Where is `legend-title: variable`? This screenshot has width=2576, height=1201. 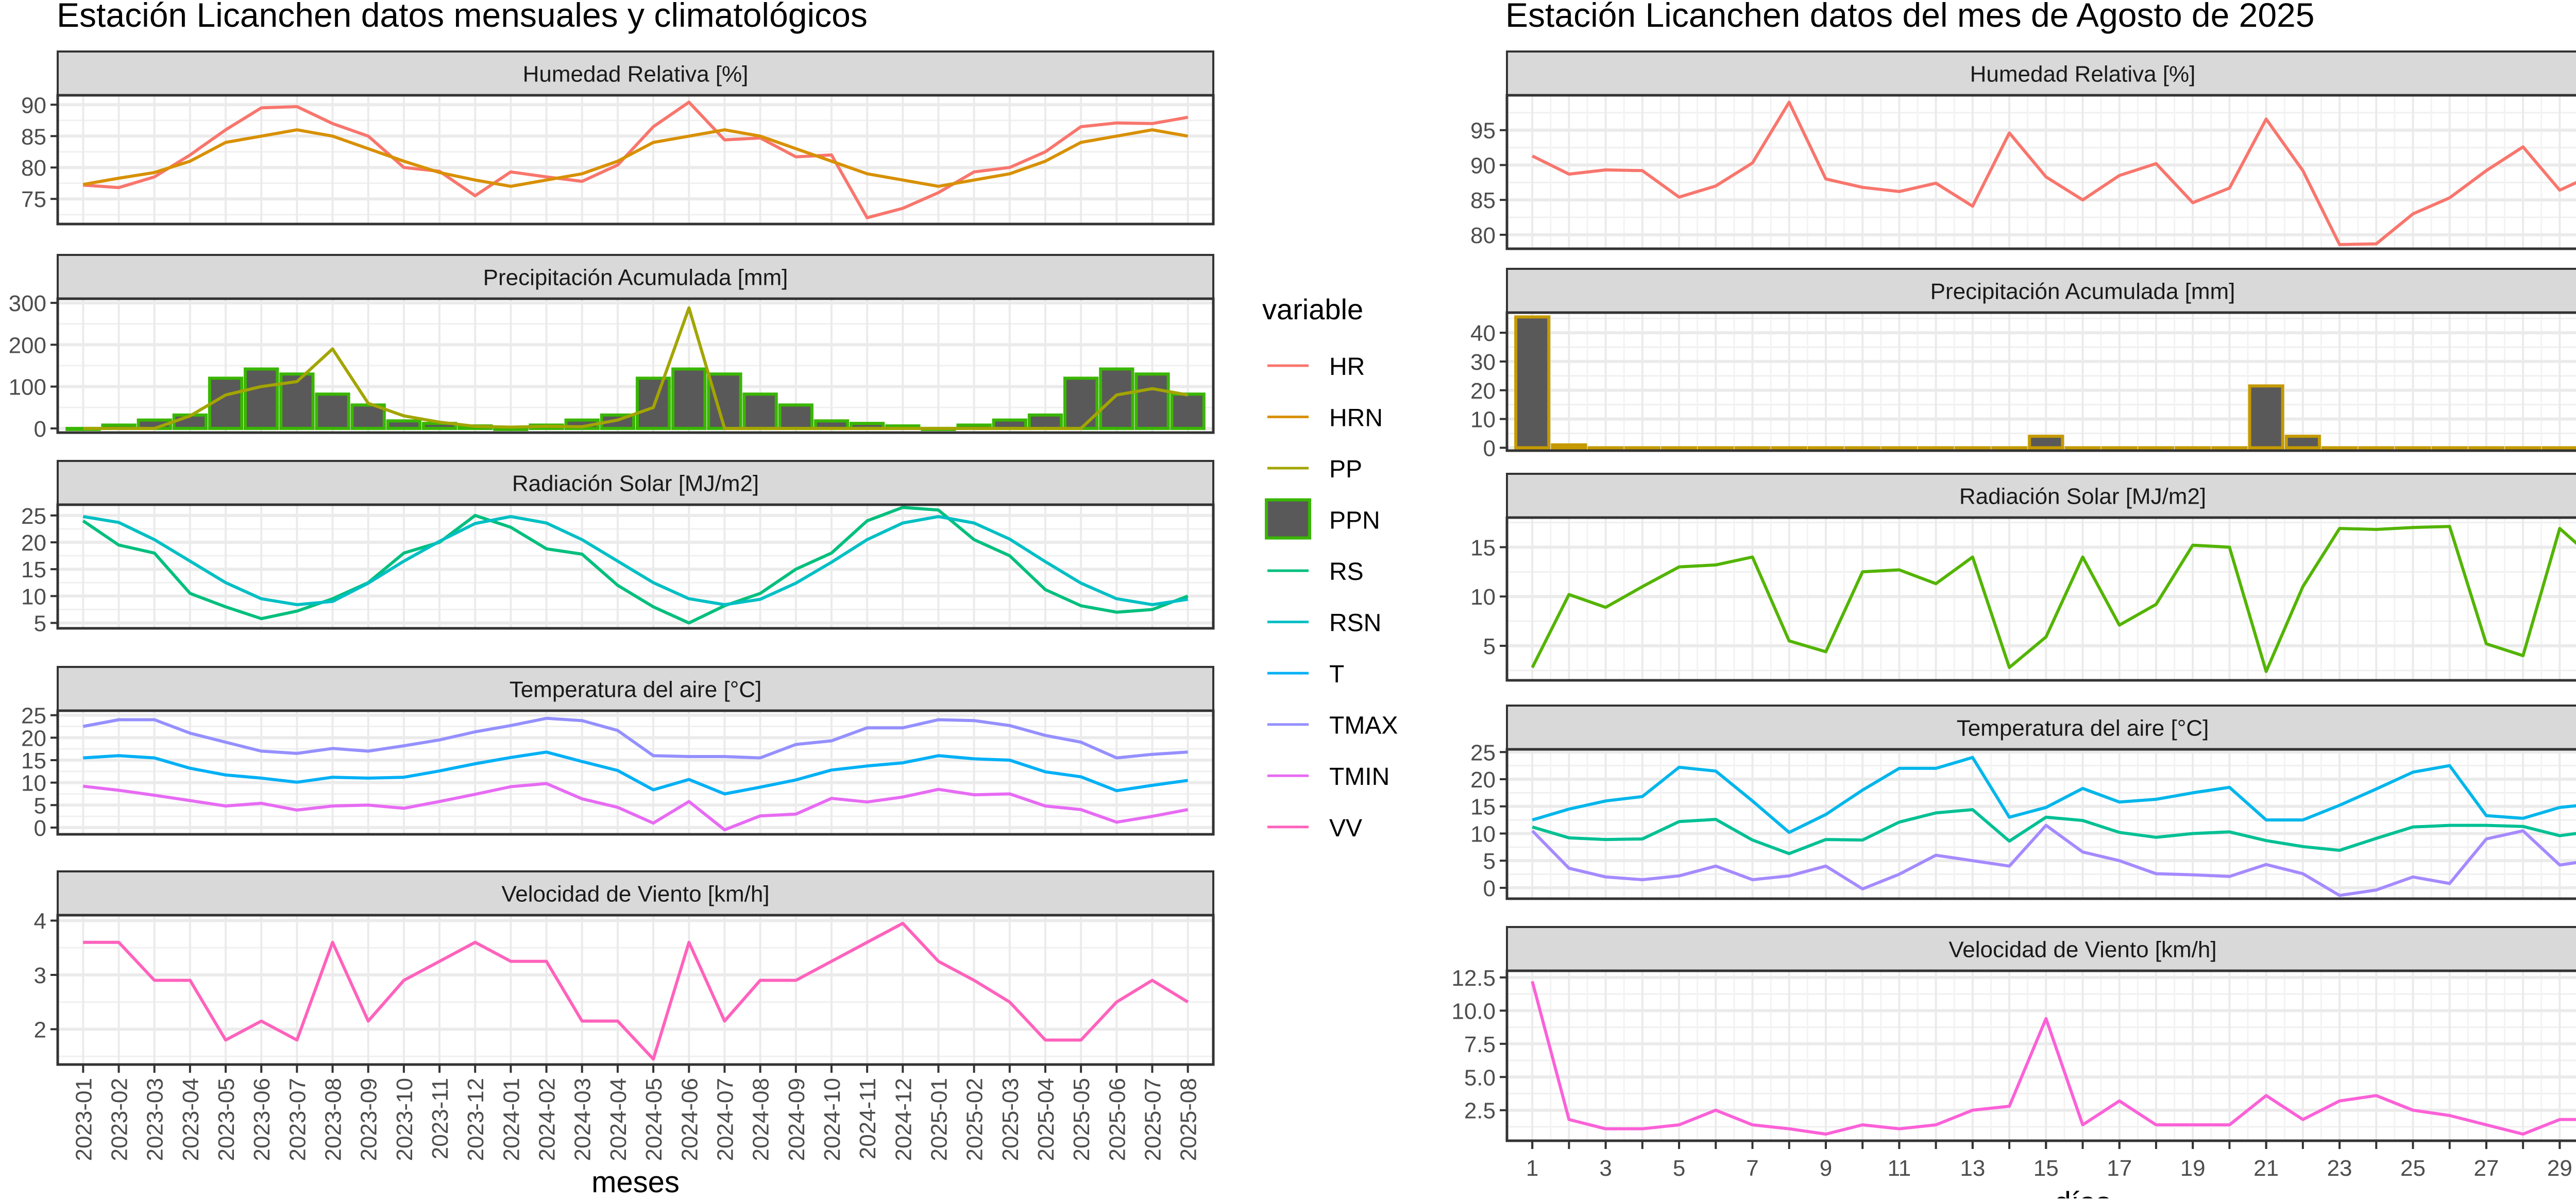
legend-title: variable is located at coordinates (1312, 309).